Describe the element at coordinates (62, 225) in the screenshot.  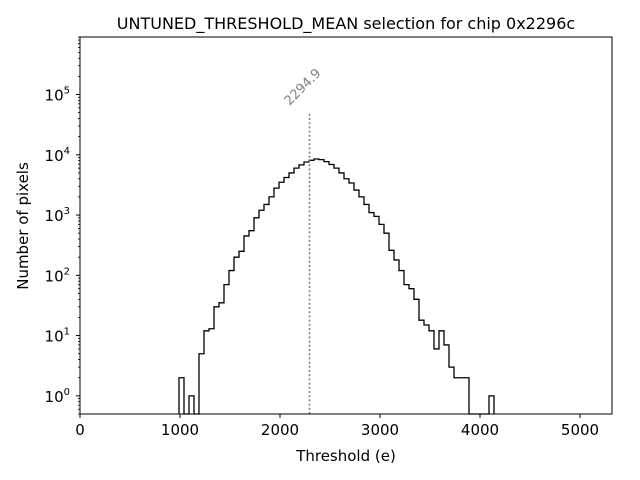
I see `y-axis: 10⁰ 10¹ 10² 10³ 10⁴ 10⁵` at that location.